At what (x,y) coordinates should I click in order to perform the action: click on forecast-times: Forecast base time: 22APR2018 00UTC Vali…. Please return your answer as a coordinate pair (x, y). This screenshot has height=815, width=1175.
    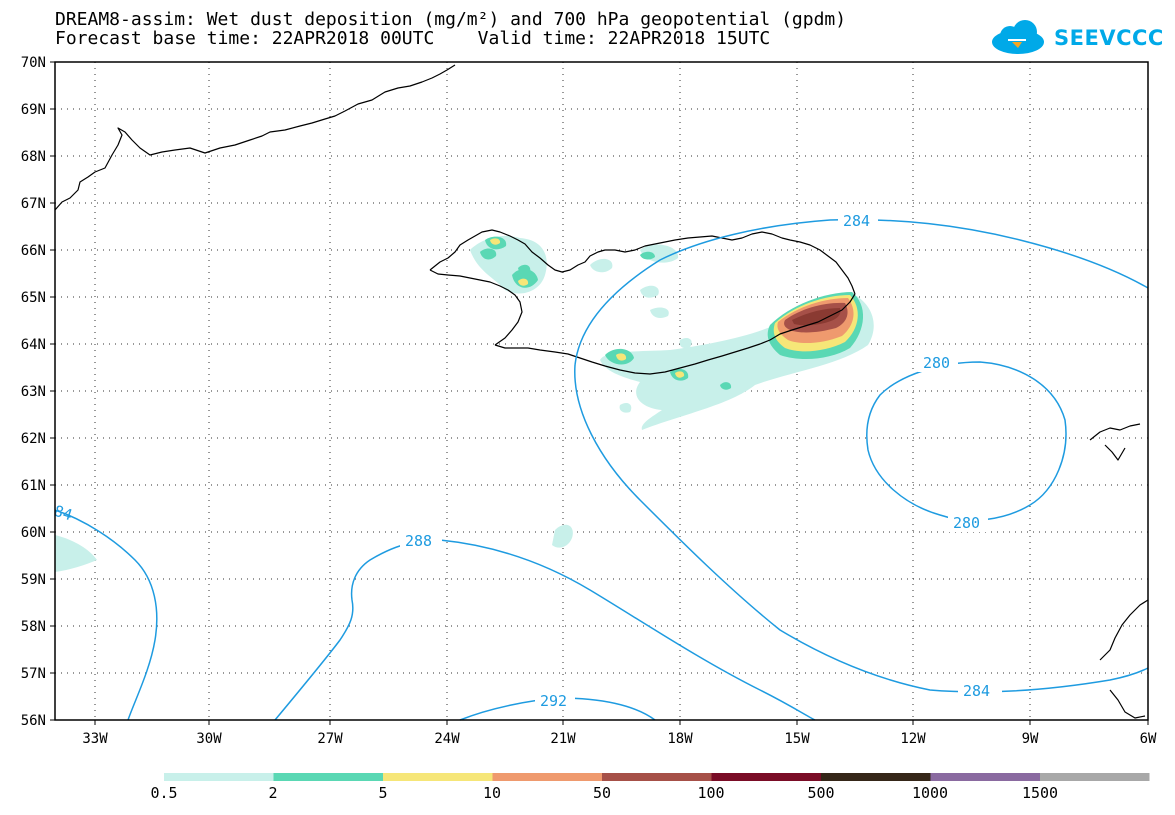
    Looking at the image, I should click on (413, 38).